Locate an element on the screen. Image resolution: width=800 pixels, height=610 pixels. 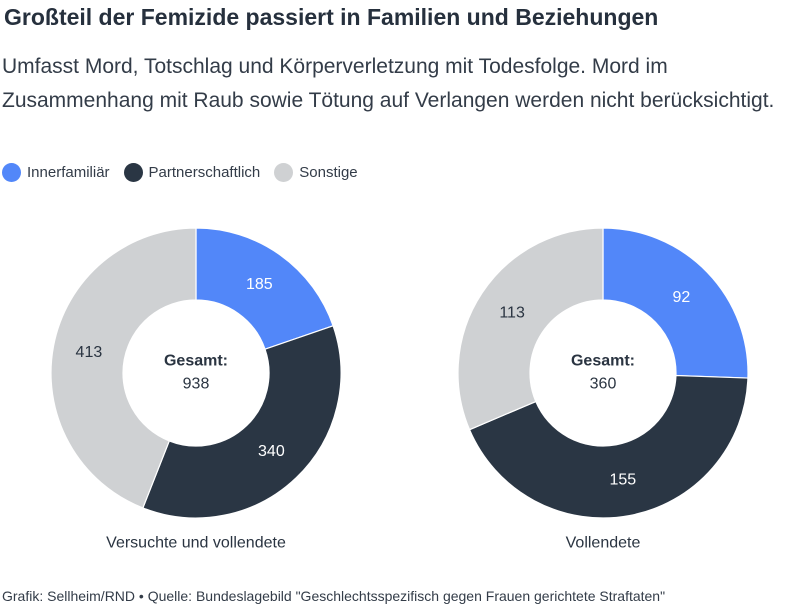
chart-caption: Vollendete is located at coordinates (603, 543).